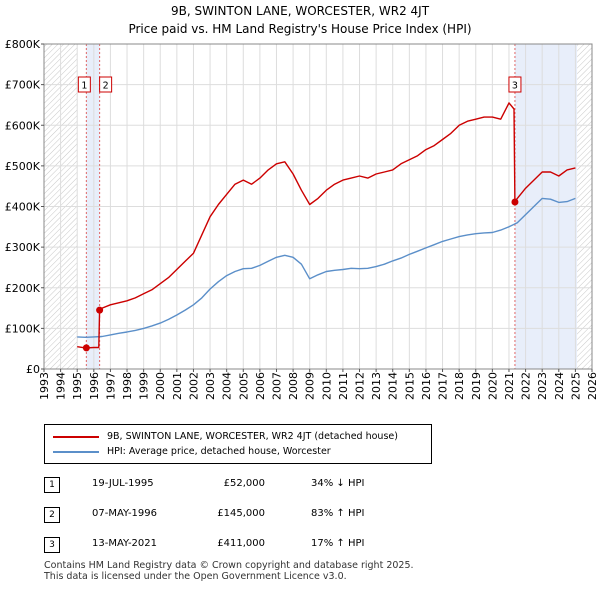 The width and height of the screenshot is (600, 590). Describe the element at coordinates (44, 386) in the screenshot. I see `x-tick-label: 1993` at that location.